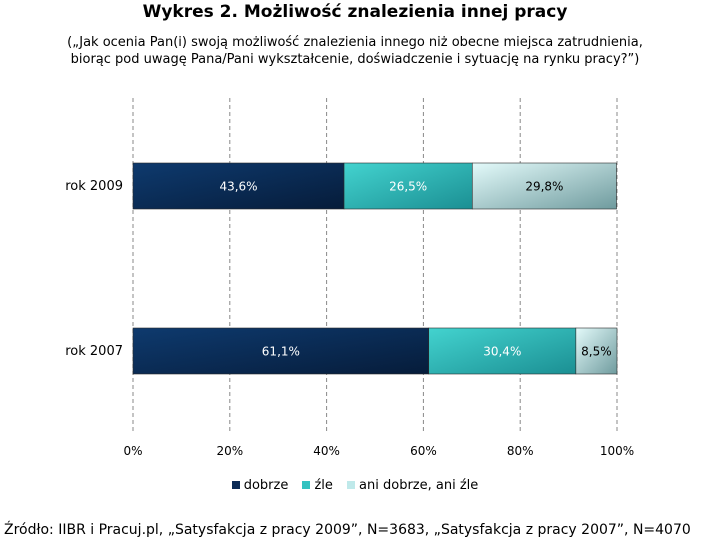  Describe the element at coordinates (229, 451) in the screenshot. I see `x-tick-label-1: 20%` at that location.